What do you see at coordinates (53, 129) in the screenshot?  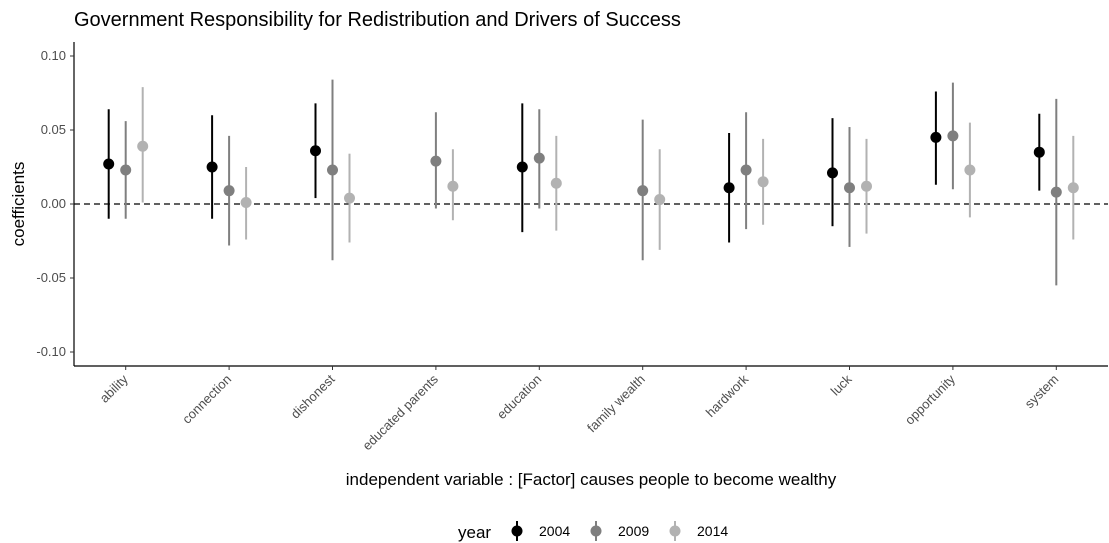 I see `y-tick-label: 0.05` at bounding box center [53, 129].